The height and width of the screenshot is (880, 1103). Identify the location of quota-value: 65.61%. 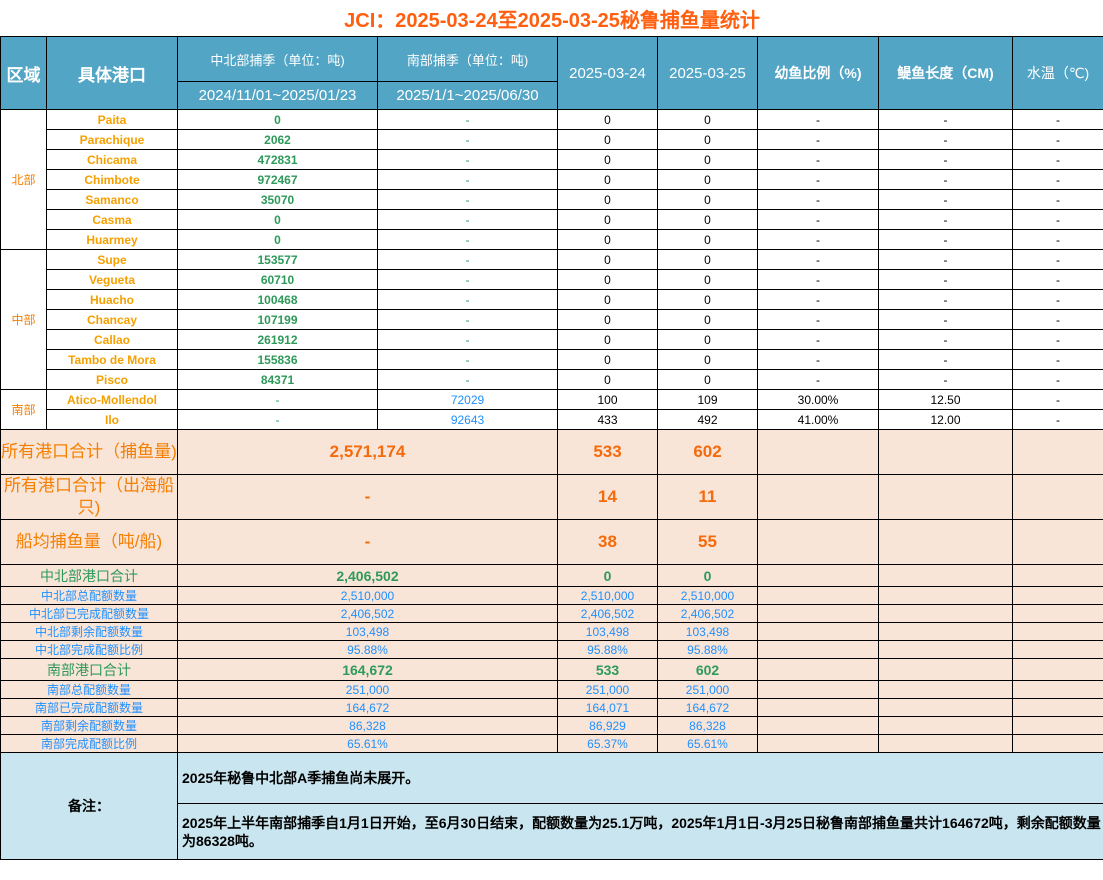
(367, 743).